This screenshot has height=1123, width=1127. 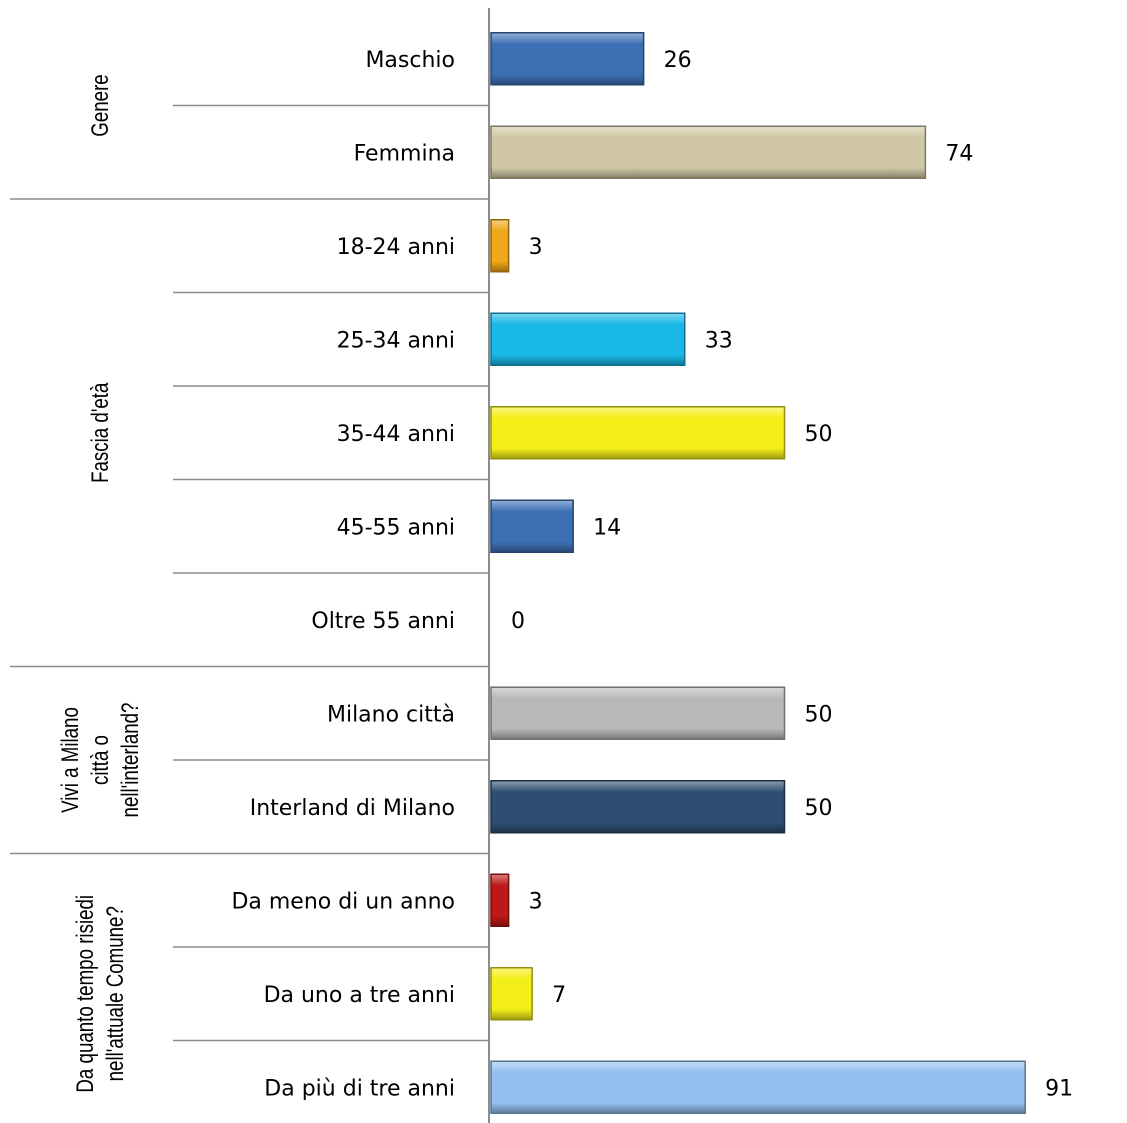 I want to click on category-label: Da meno di un anno, so click(x=343, y=901).